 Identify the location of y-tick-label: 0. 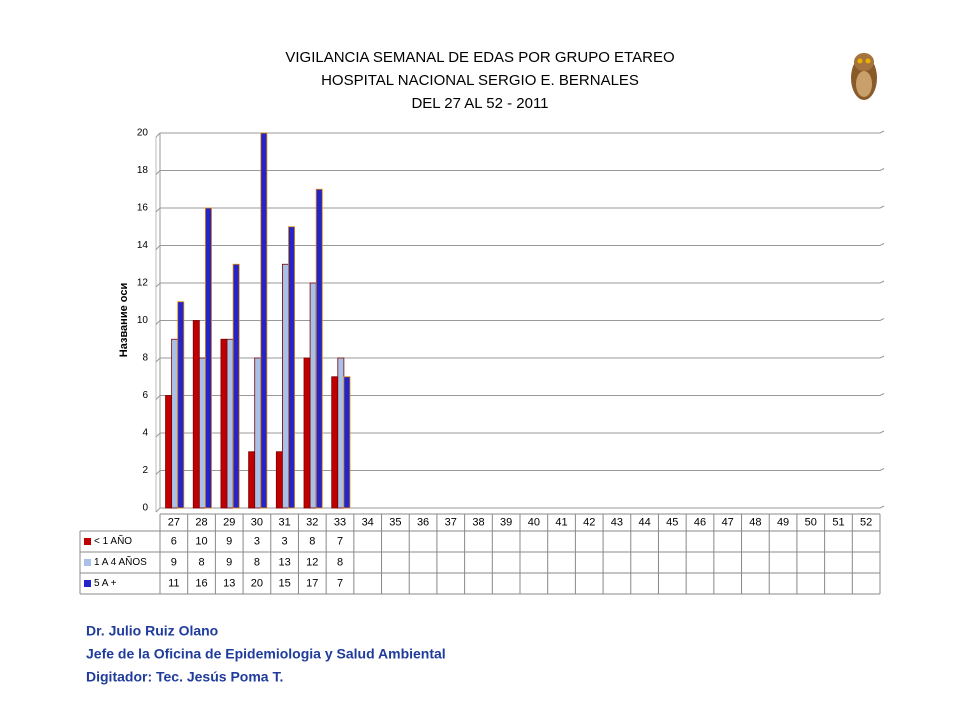
(145, 508).